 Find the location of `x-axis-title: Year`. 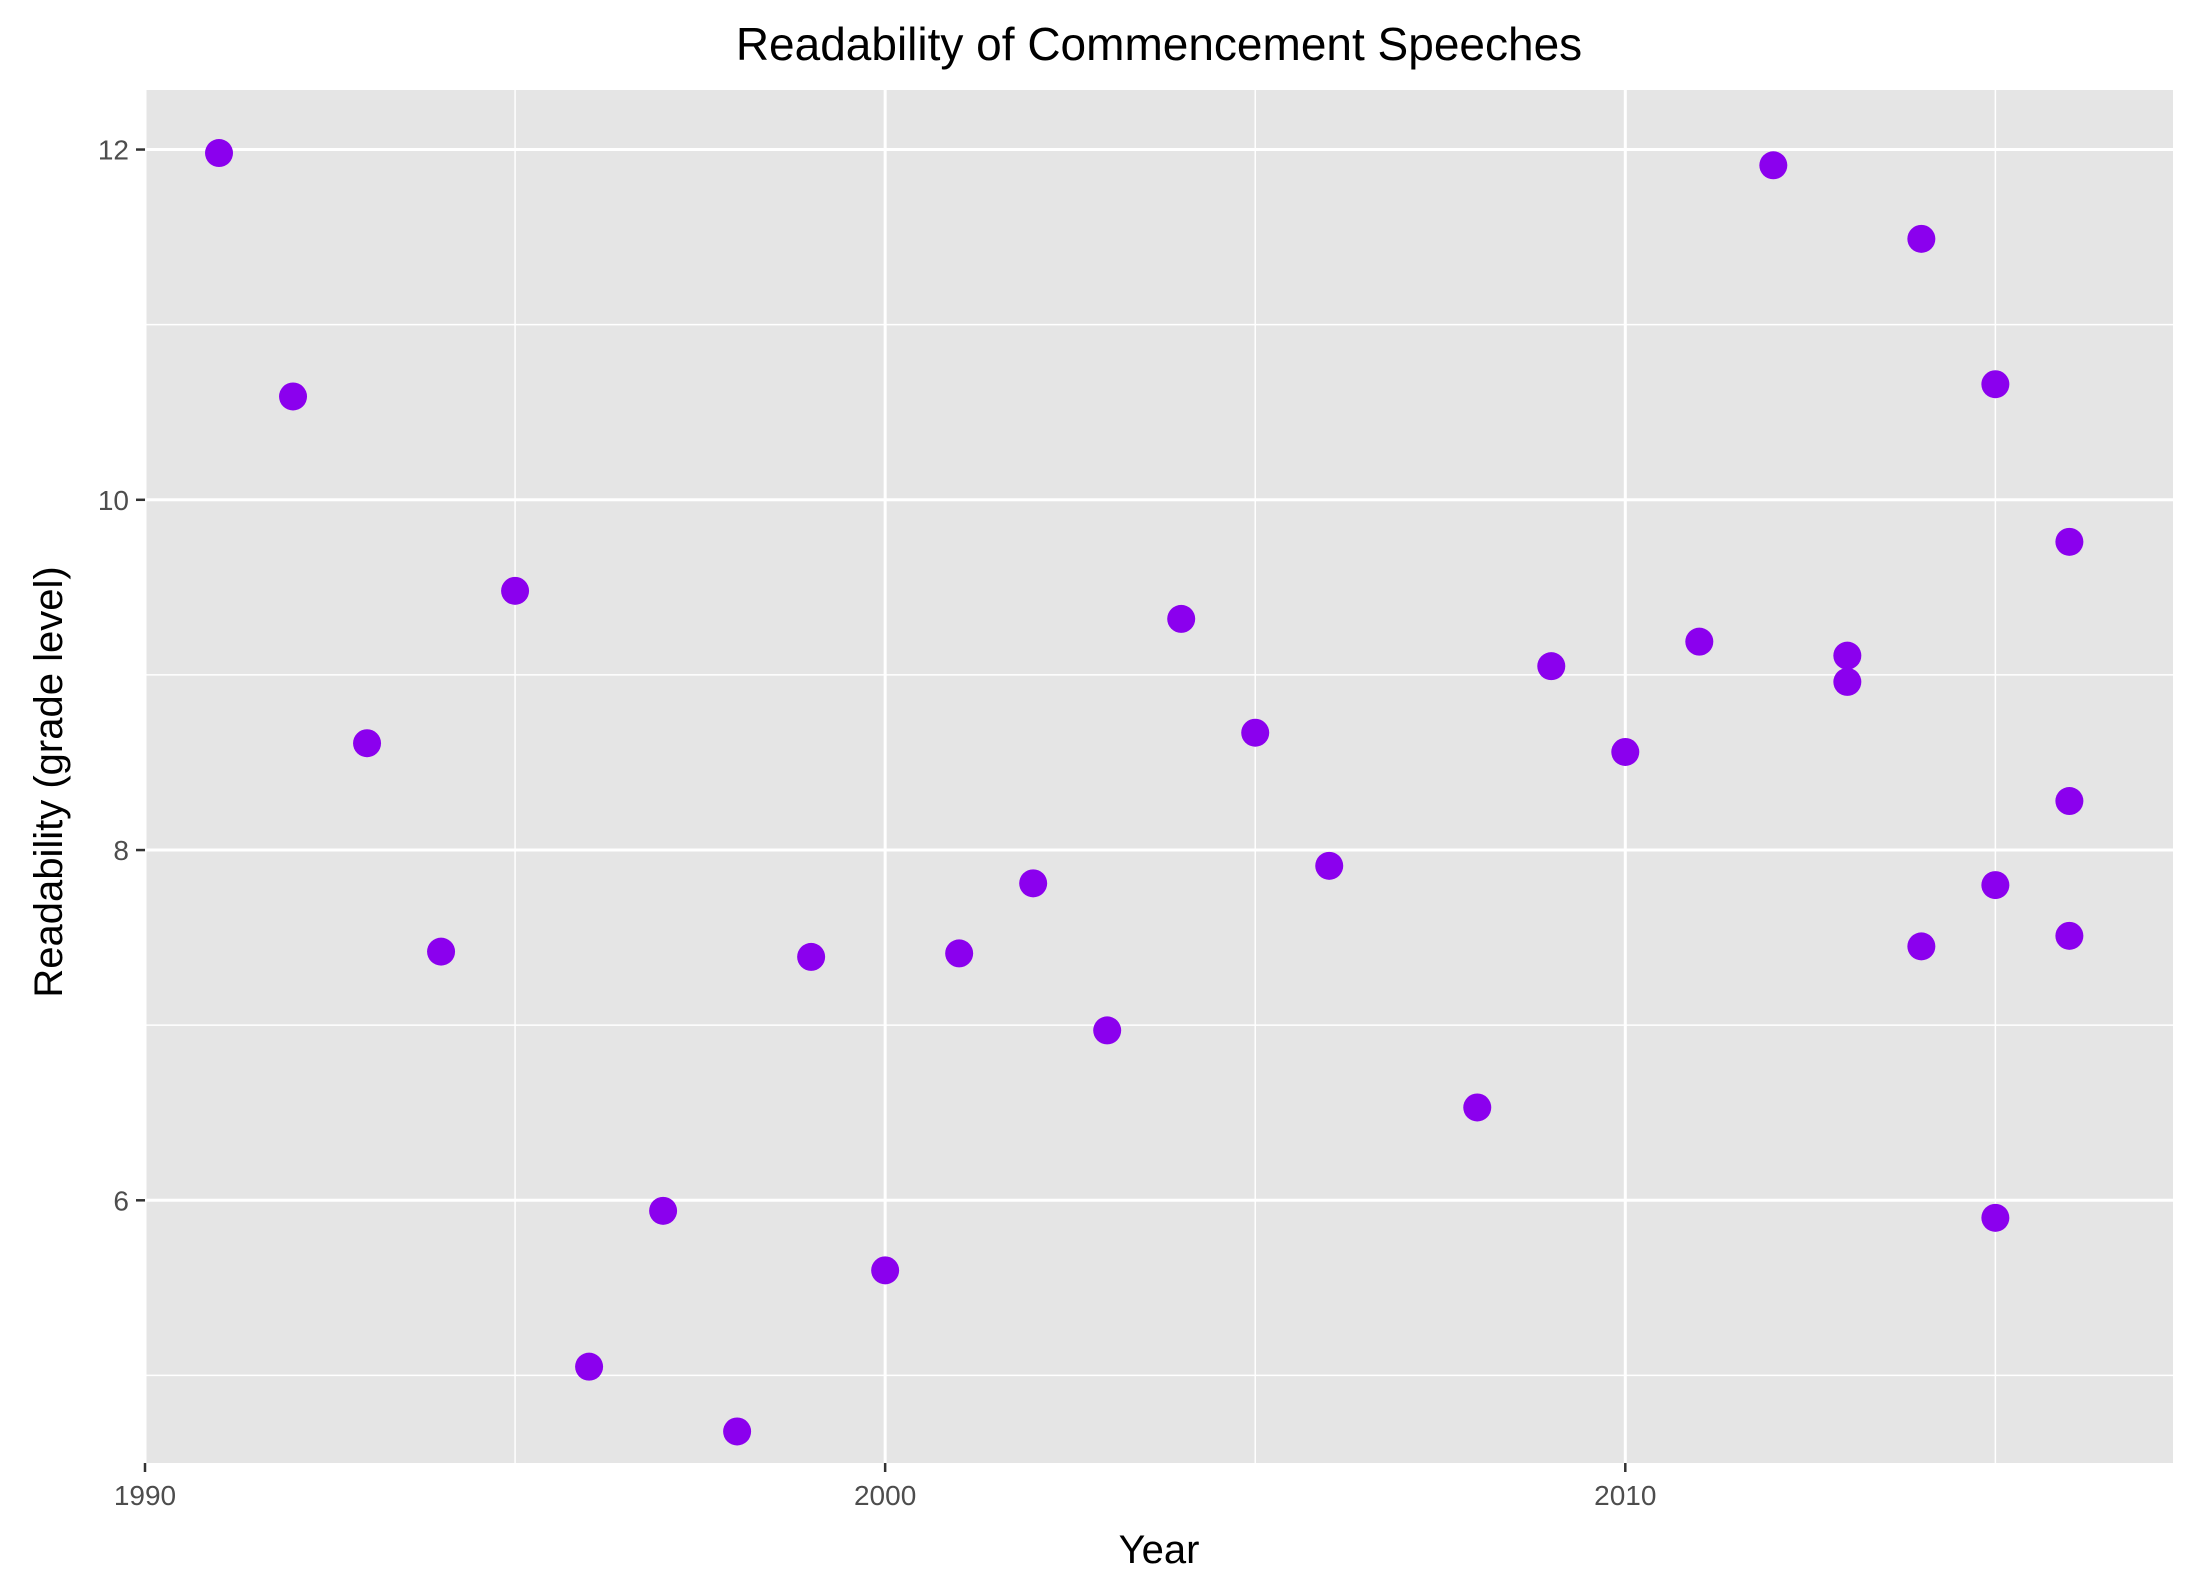

x-axis-title: Year is located at coordinates (1159, 1550).